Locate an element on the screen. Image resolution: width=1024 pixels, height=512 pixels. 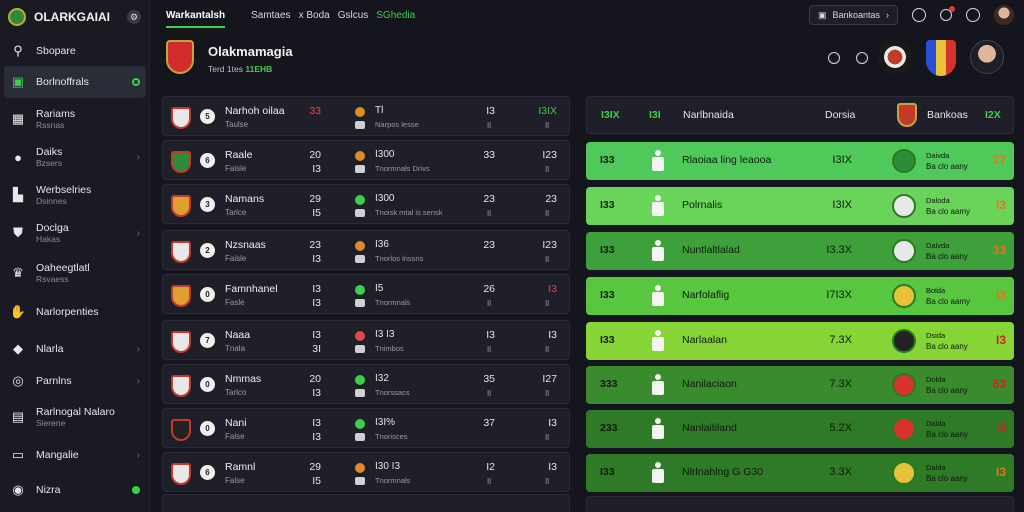
ranking-row: I33 Polrnalis I3IX Daloda Ba clo aamy I3 is located at coordinates (800, 206).